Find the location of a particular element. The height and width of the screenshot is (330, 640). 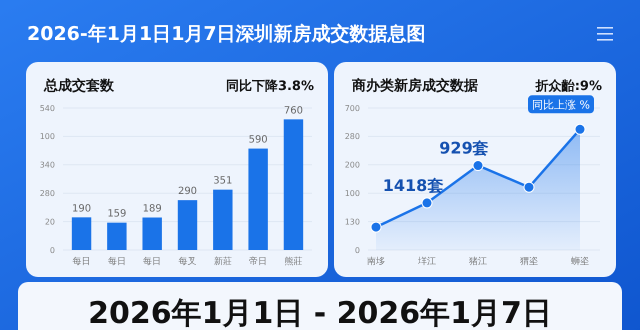

x-tick-label: 蛳垐 is located at coordinates (580, 261).